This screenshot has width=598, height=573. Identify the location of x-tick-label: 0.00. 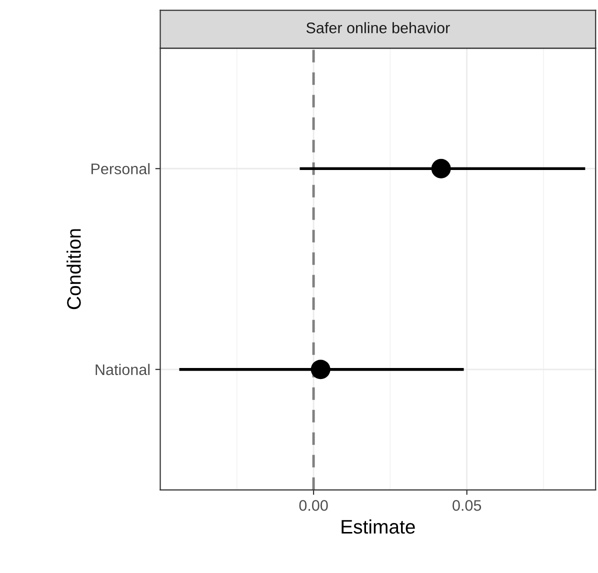
(313, 505).